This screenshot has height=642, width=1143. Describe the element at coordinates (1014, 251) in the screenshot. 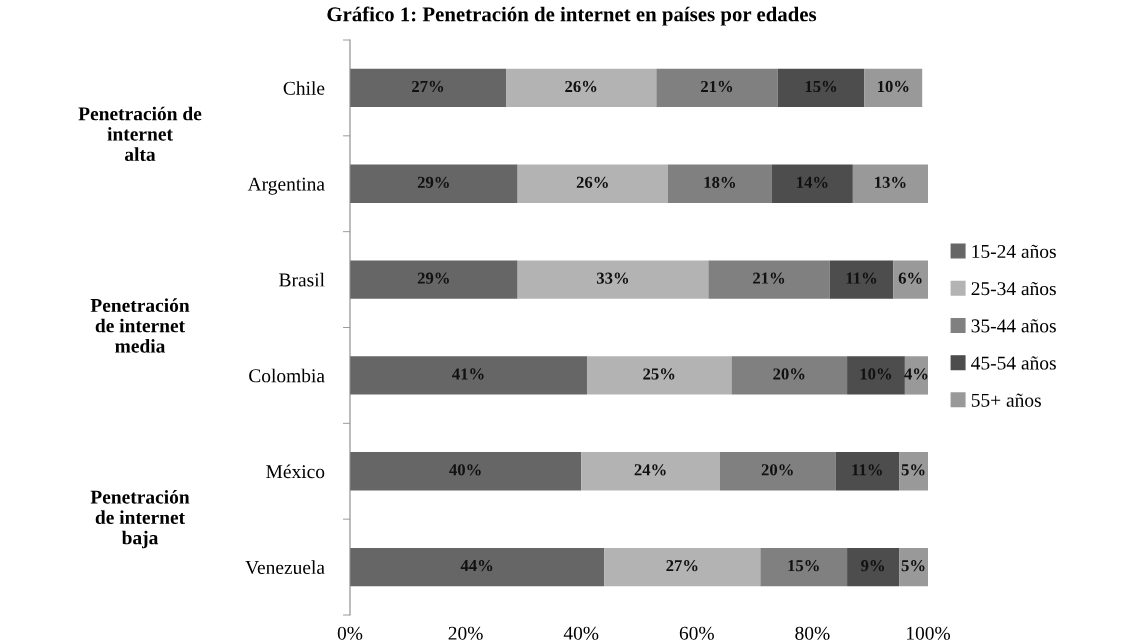

I see `legend-label: 15-24 años` at that location.